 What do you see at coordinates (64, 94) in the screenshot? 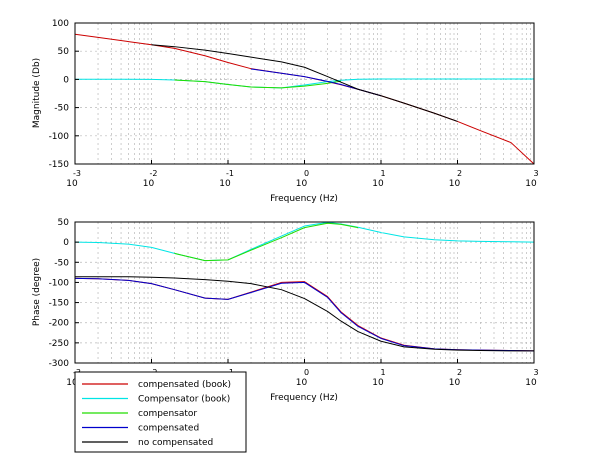
I see `magnitude-y-ticks: -150 -100 -50 0 50 100` at bounding box center [64, 94].